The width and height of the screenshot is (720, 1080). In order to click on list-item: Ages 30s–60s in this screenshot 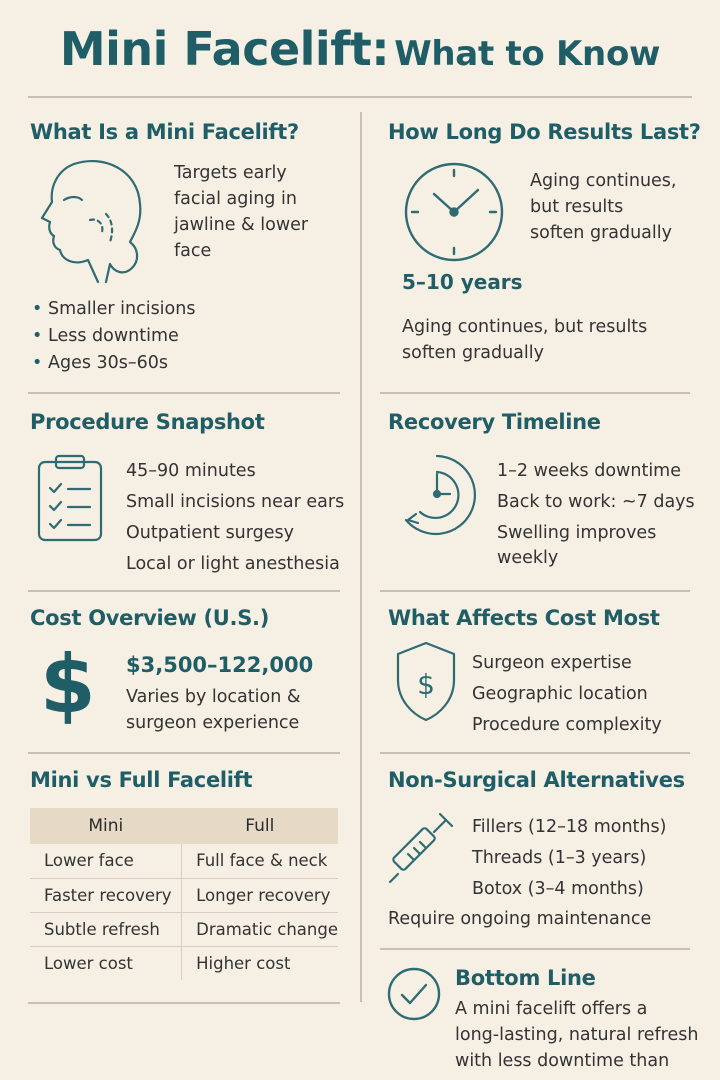, I will do `click(112, 363)`.